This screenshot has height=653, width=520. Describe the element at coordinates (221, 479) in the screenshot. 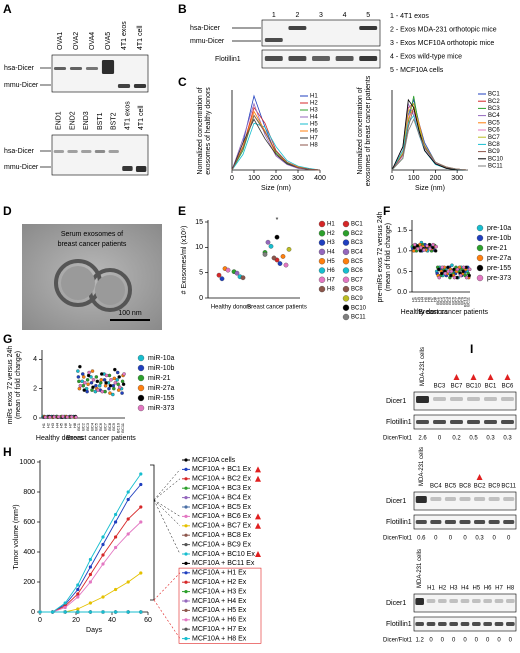

I see `legend-label: MCF10A + BC2 Ex` at that location.